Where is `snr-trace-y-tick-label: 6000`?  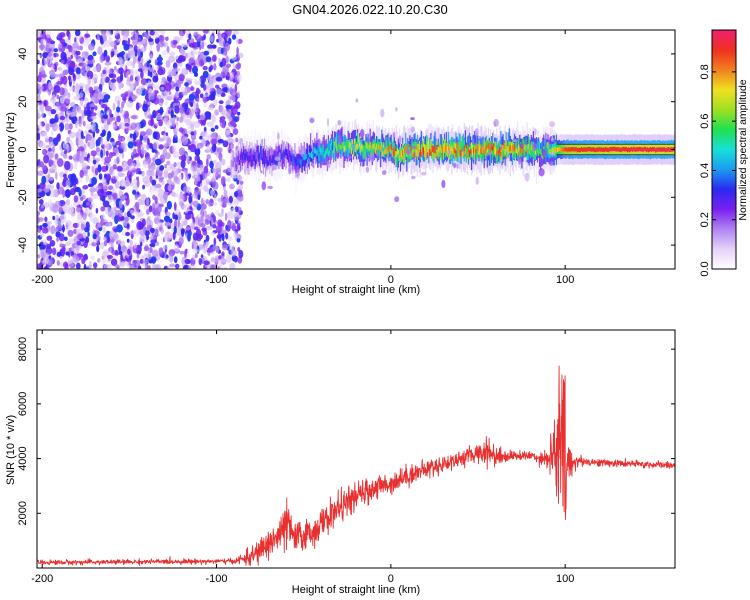 snr-trace-y-tick-label: 6000 is located at coordinates (23, 404).